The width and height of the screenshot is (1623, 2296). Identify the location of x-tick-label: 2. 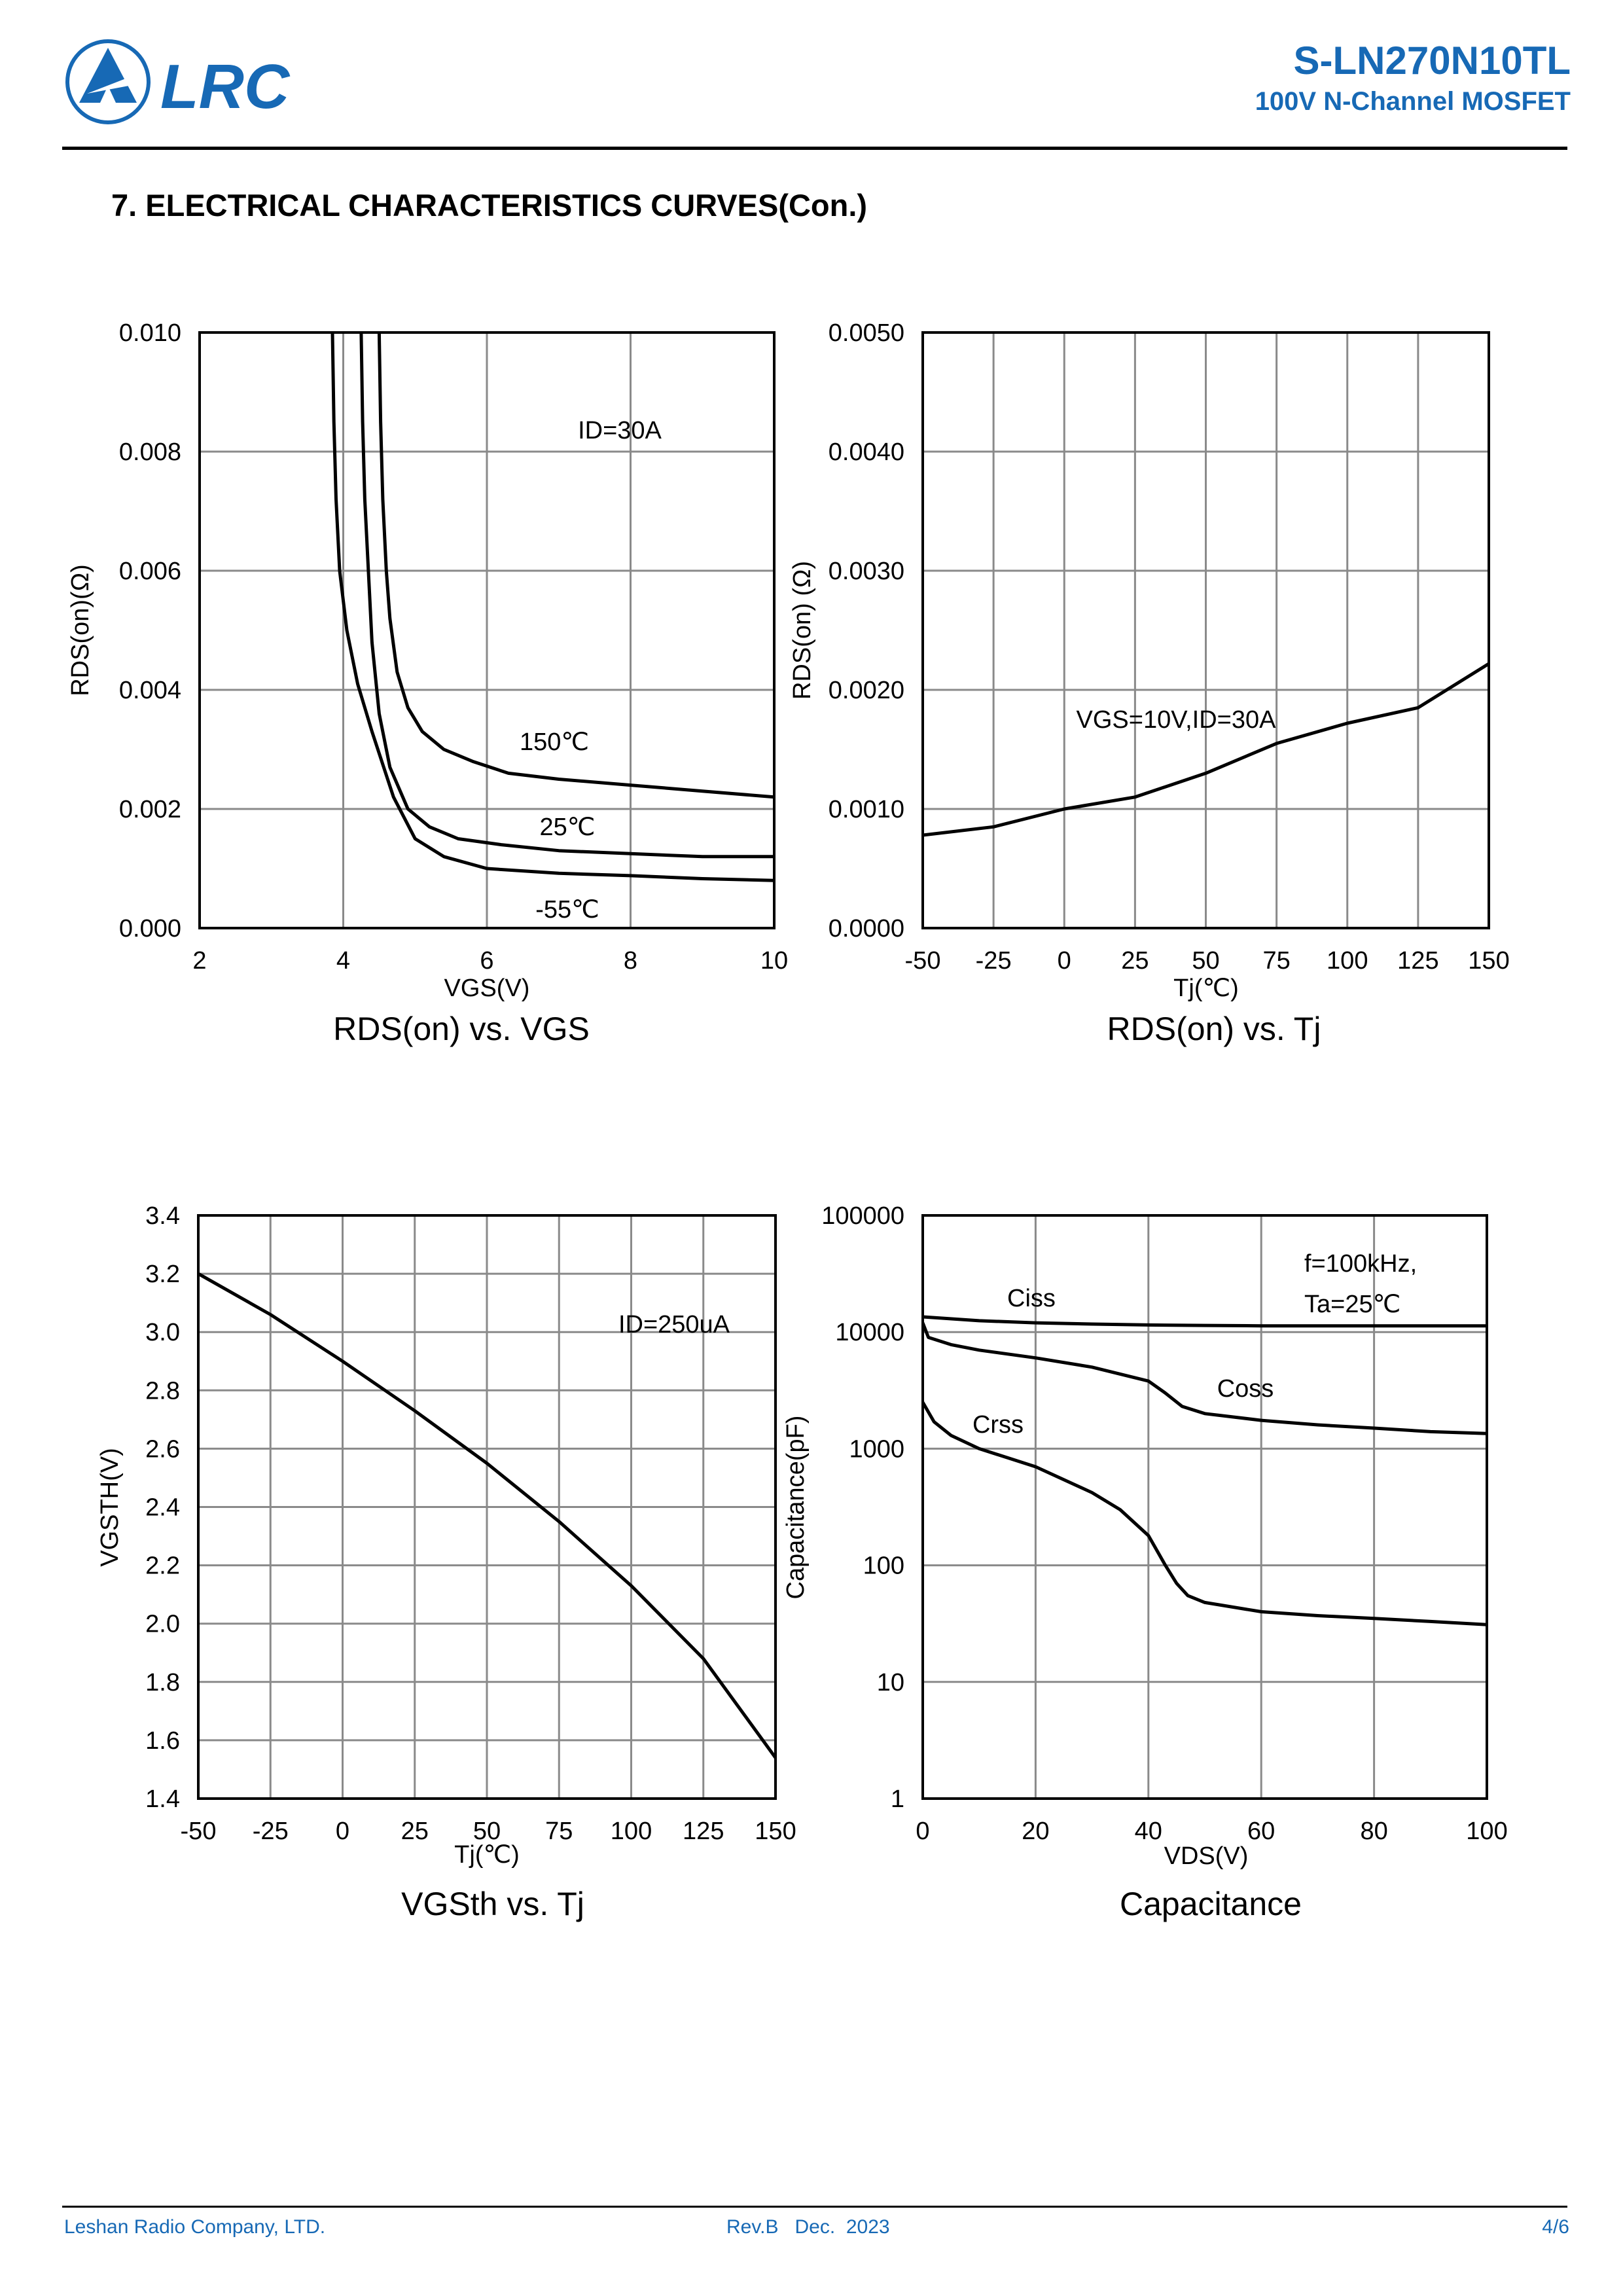
(199, 961).